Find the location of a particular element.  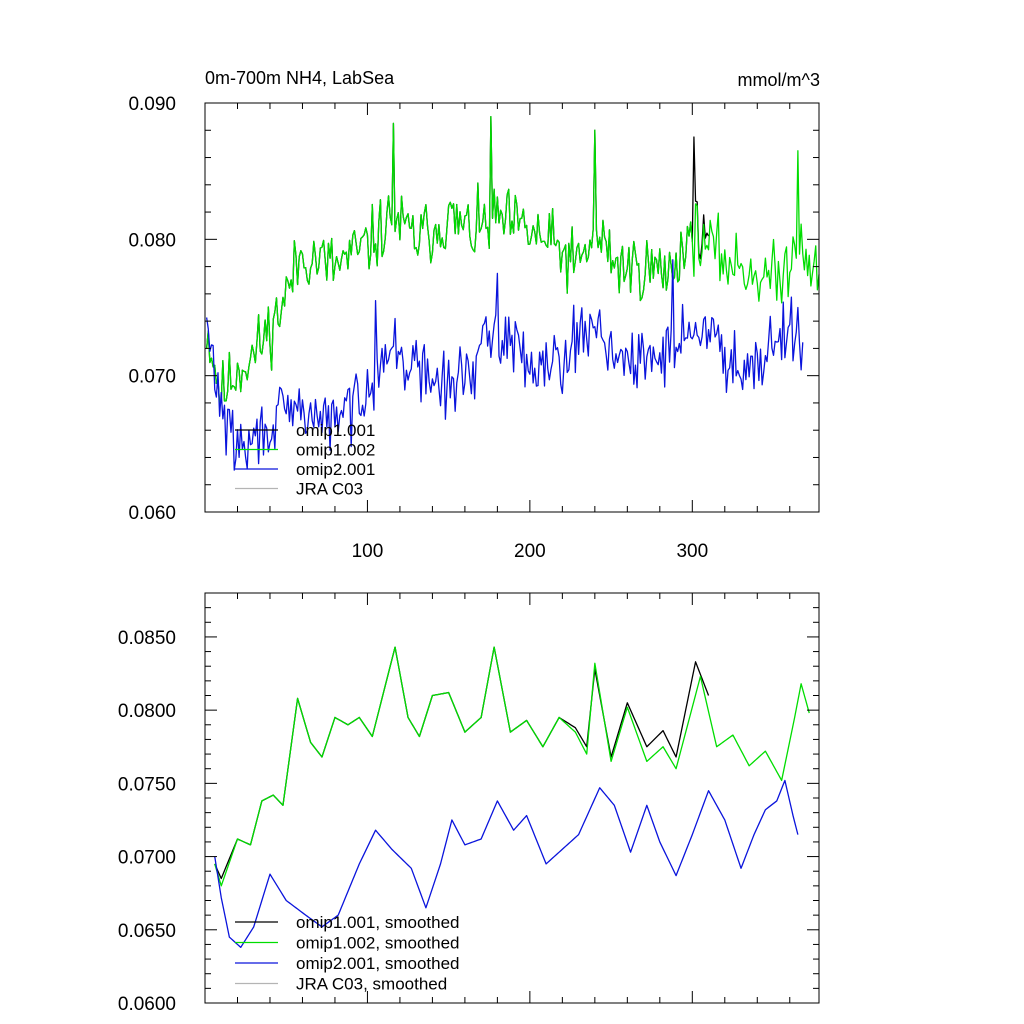

y-tick-label: 0.080 is located at coordinates (152, 240).